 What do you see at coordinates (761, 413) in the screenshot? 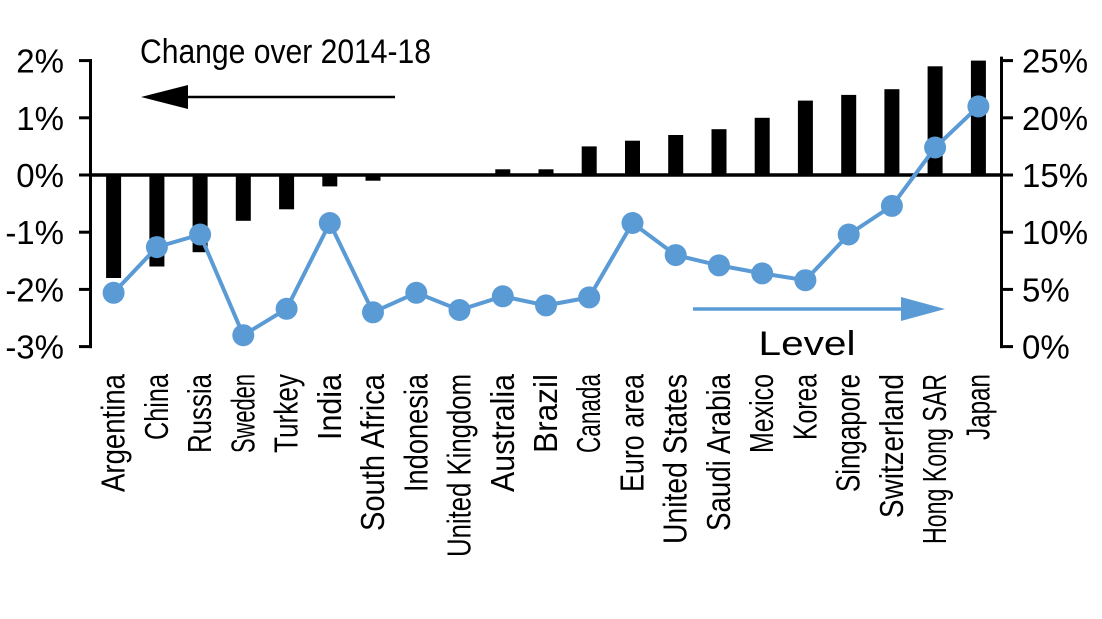
I see `category-label-mexico: Mexico` at bounding box center [761, 413].